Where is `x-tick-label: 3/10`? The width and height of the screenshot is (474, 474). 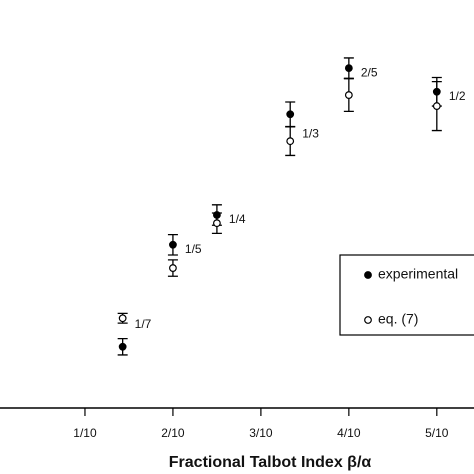 x-tick-label: 3/10 is located at coordinates (261, 433).